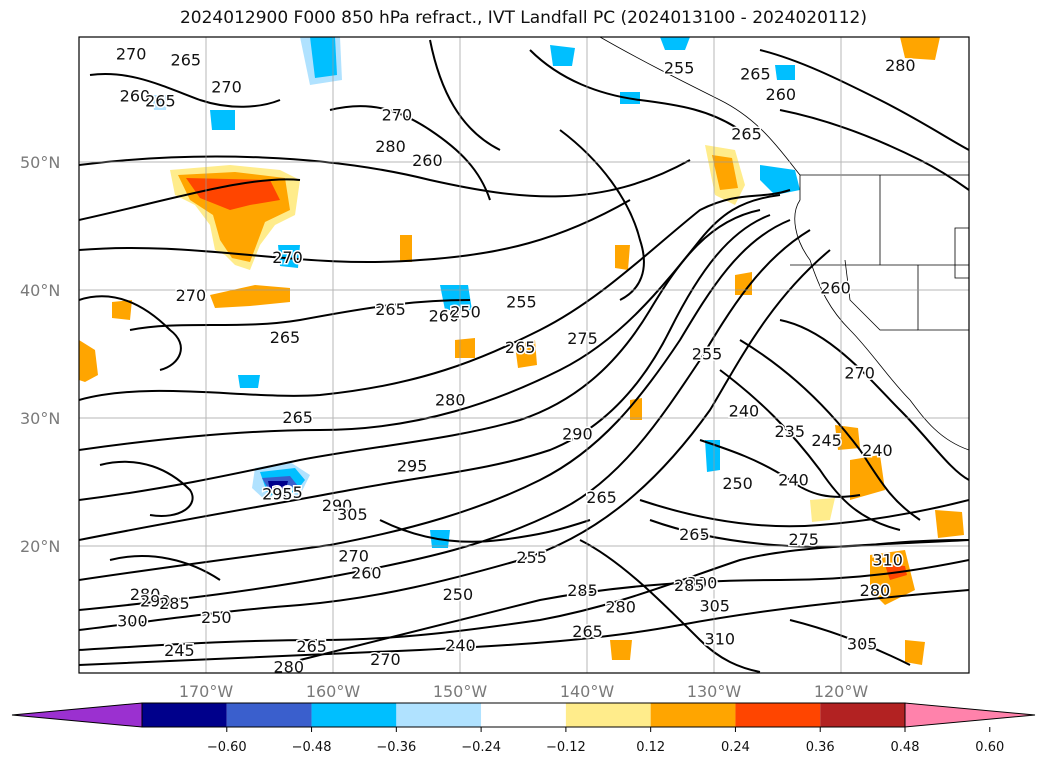 The width and height of the screenshot is (1047, 765). What do you see at coordinates (227, 747) in the screenshot?
I see `colorbar-tick-label: −0.60` at bounding box center [227, 747].